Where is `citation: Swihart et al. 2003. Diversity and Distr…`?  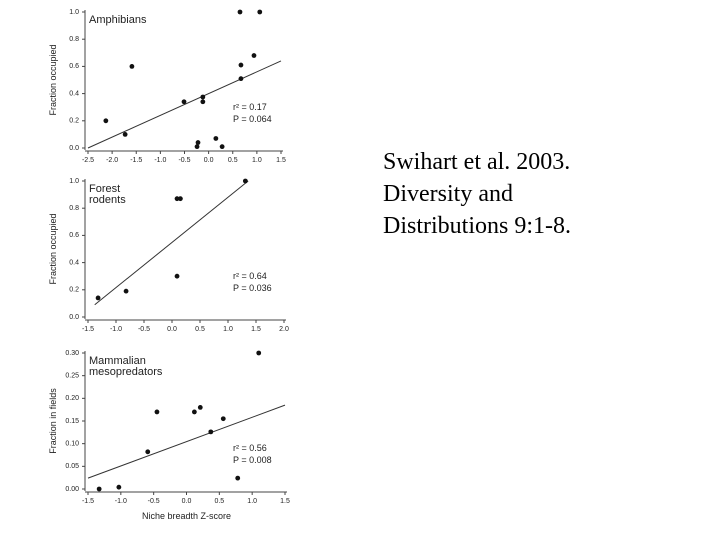 citation: Swihart et al. 2003. Diversity and Distr… is located at coordinates (477, 194).